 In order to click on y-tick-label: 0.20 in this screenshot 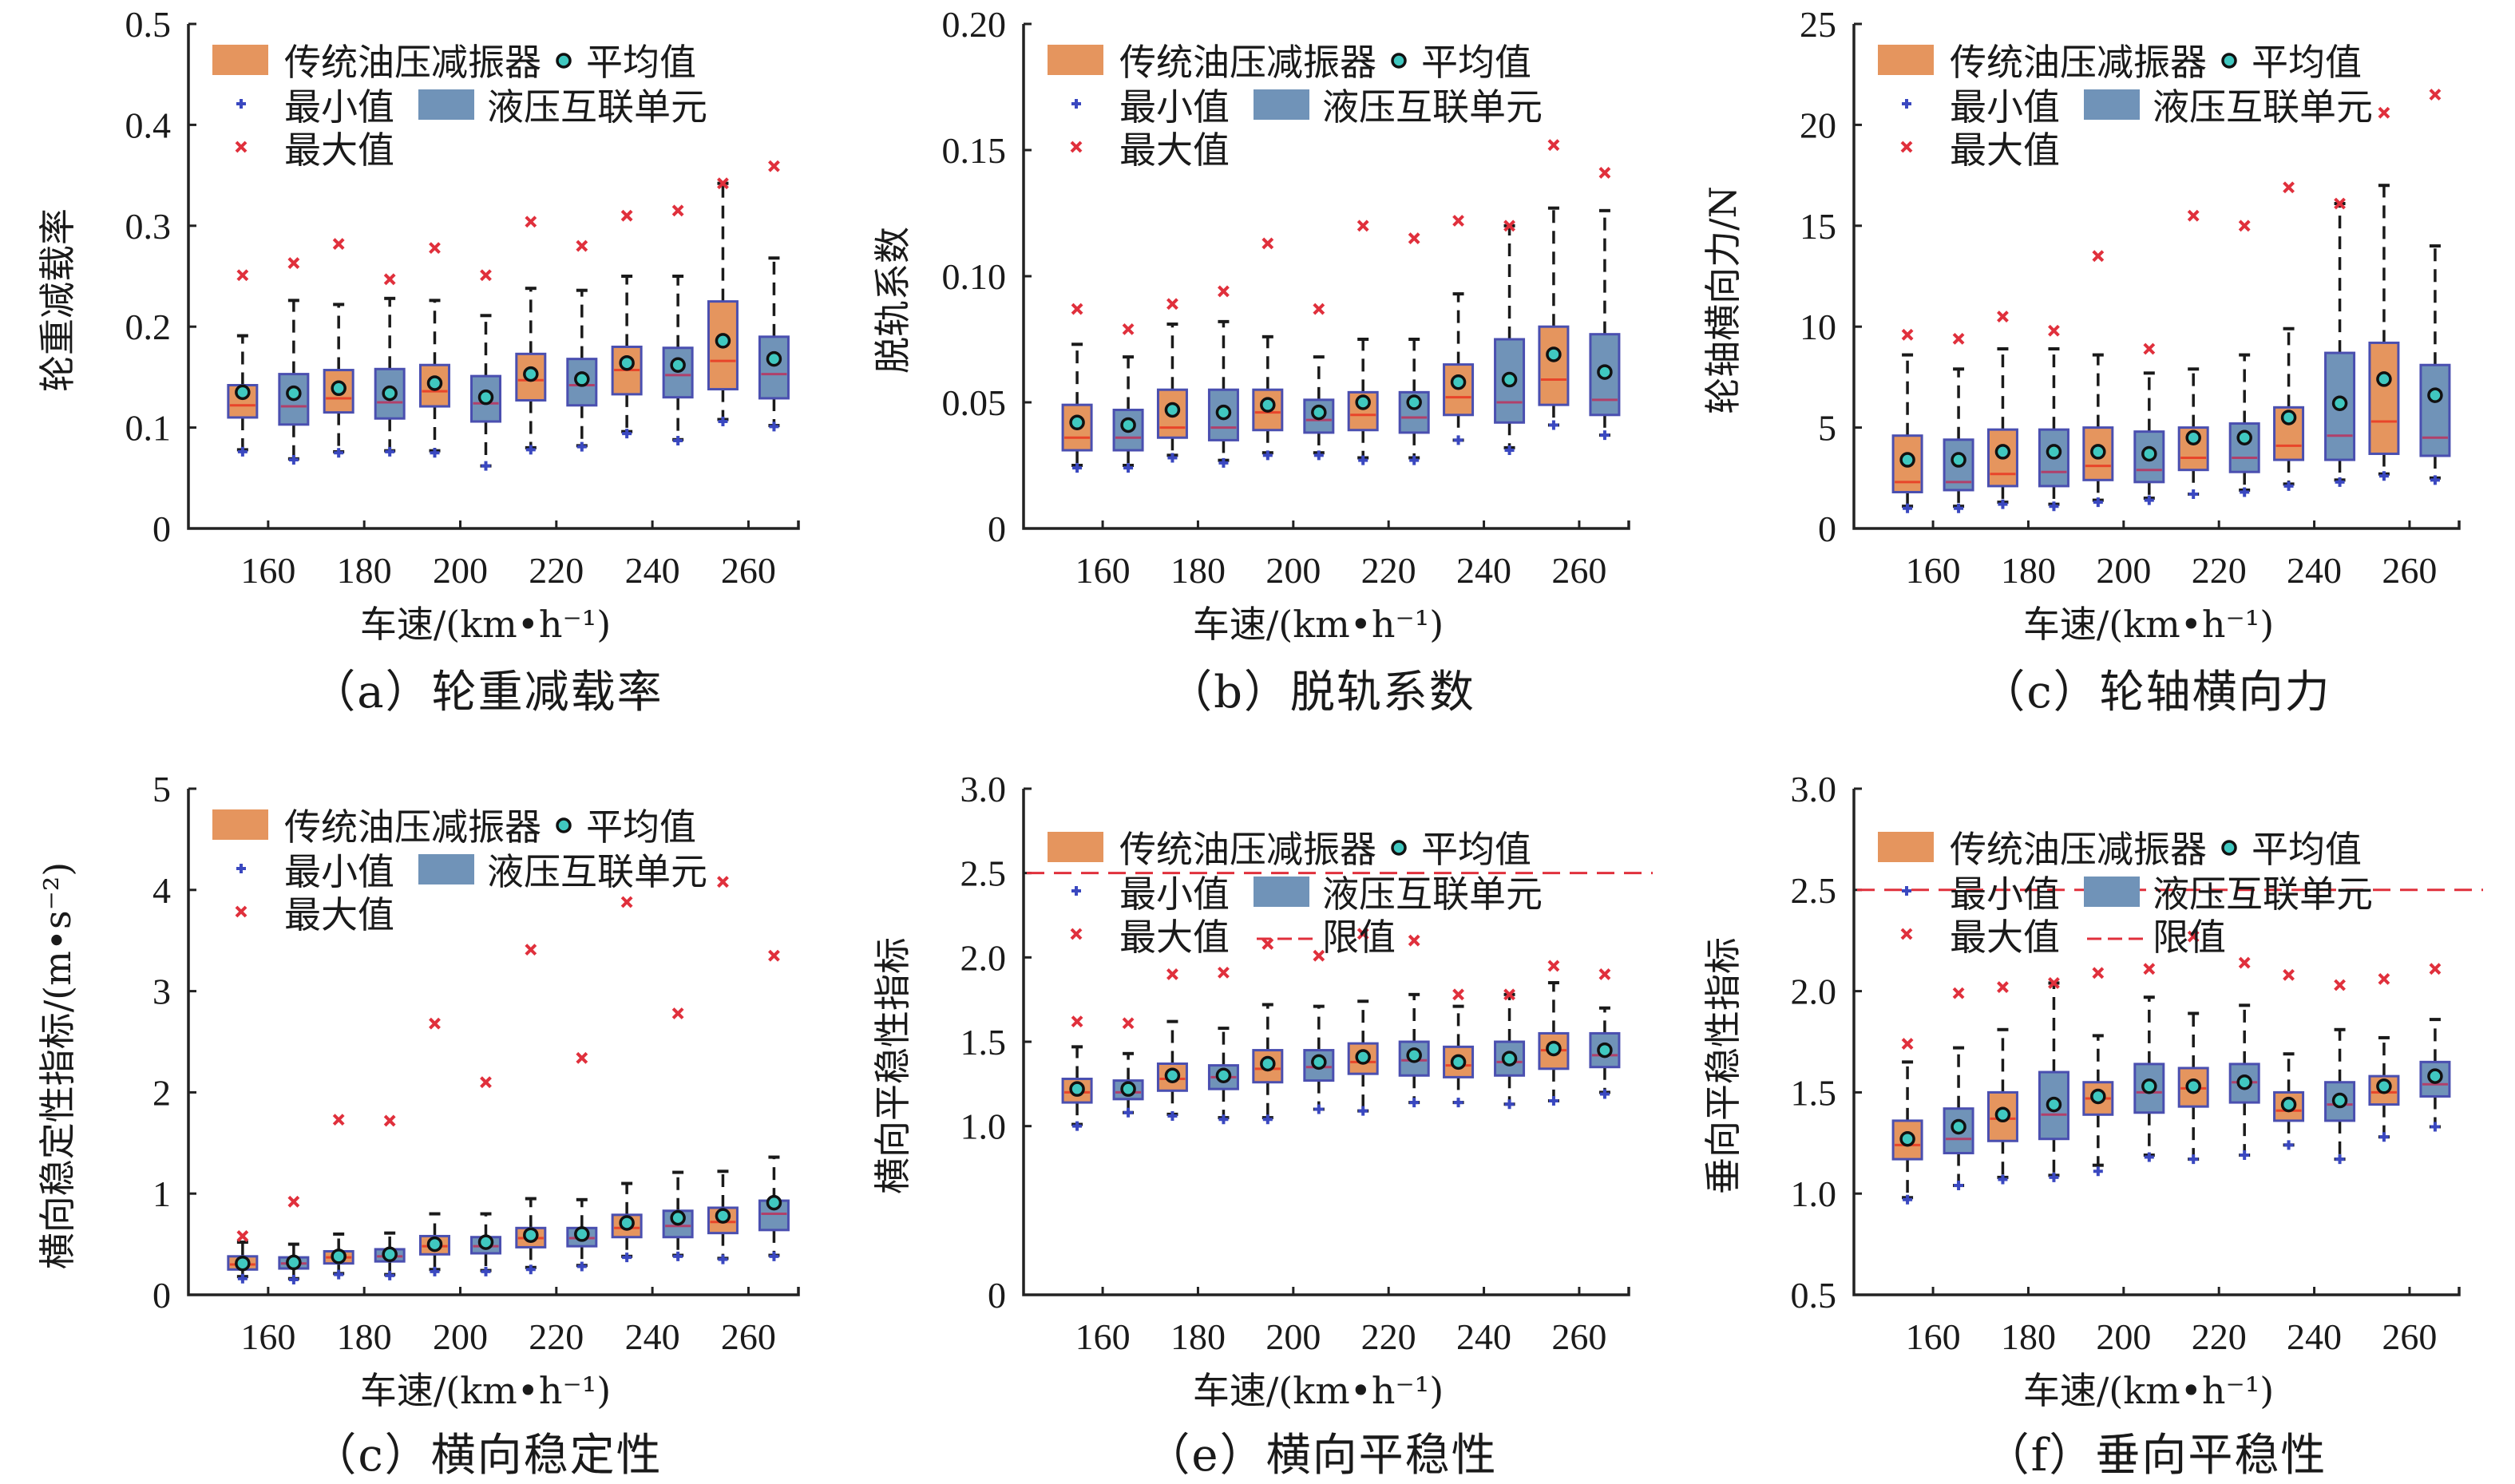, I will do `click(975, 24)`.